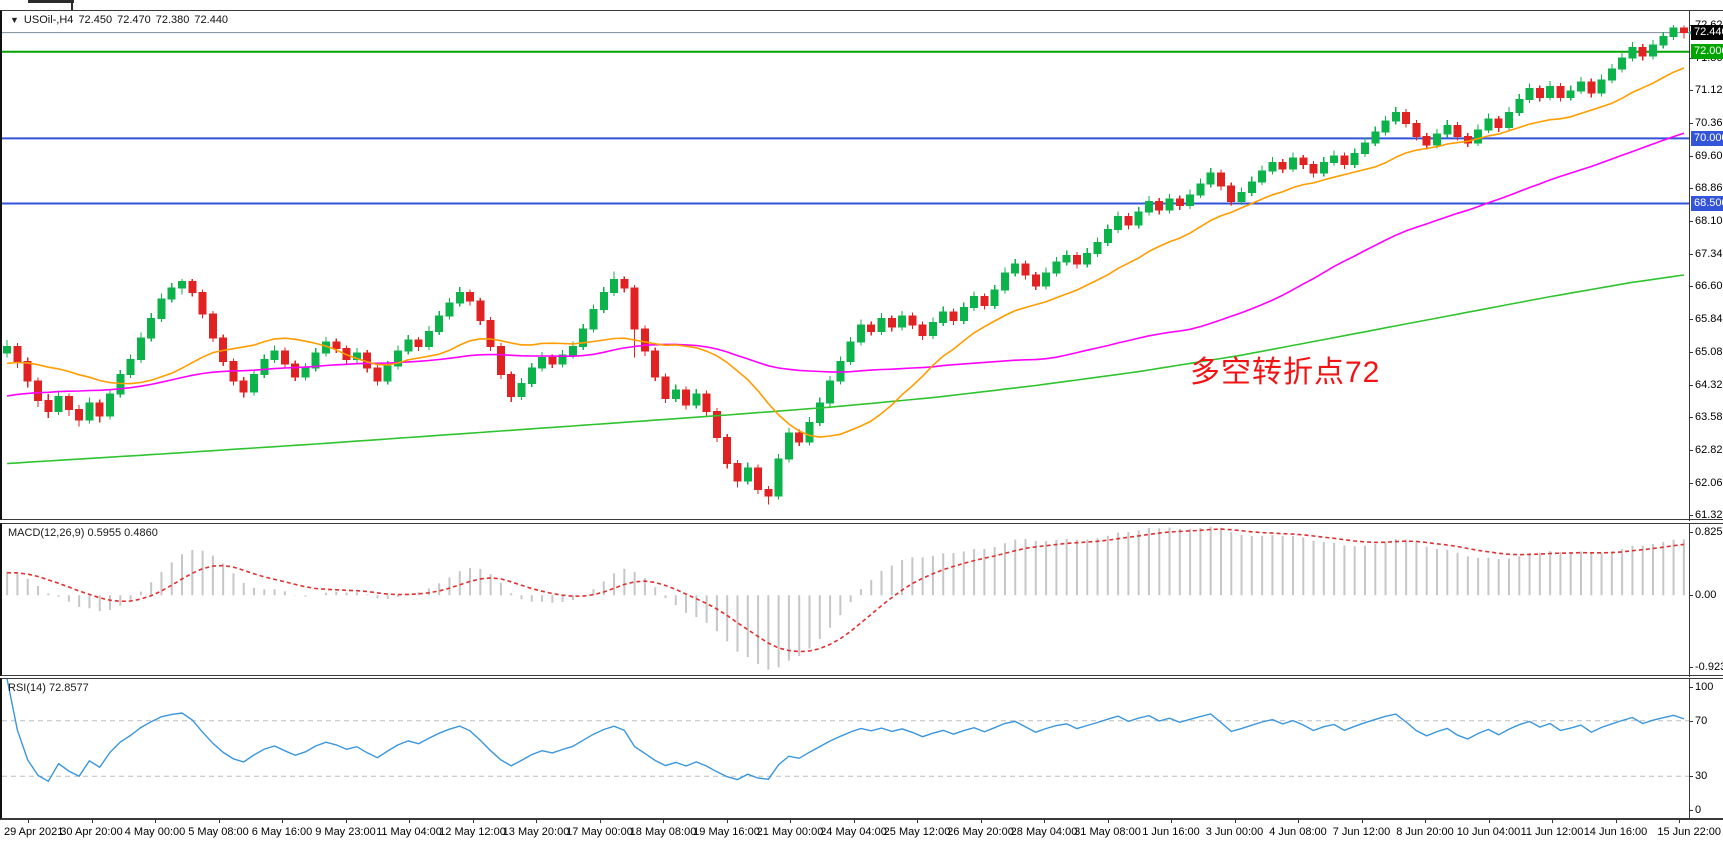 The height and width of the screenshot is (846, 1723). I want to click on symbol-name: USOil-,H4, so click(48, 20).